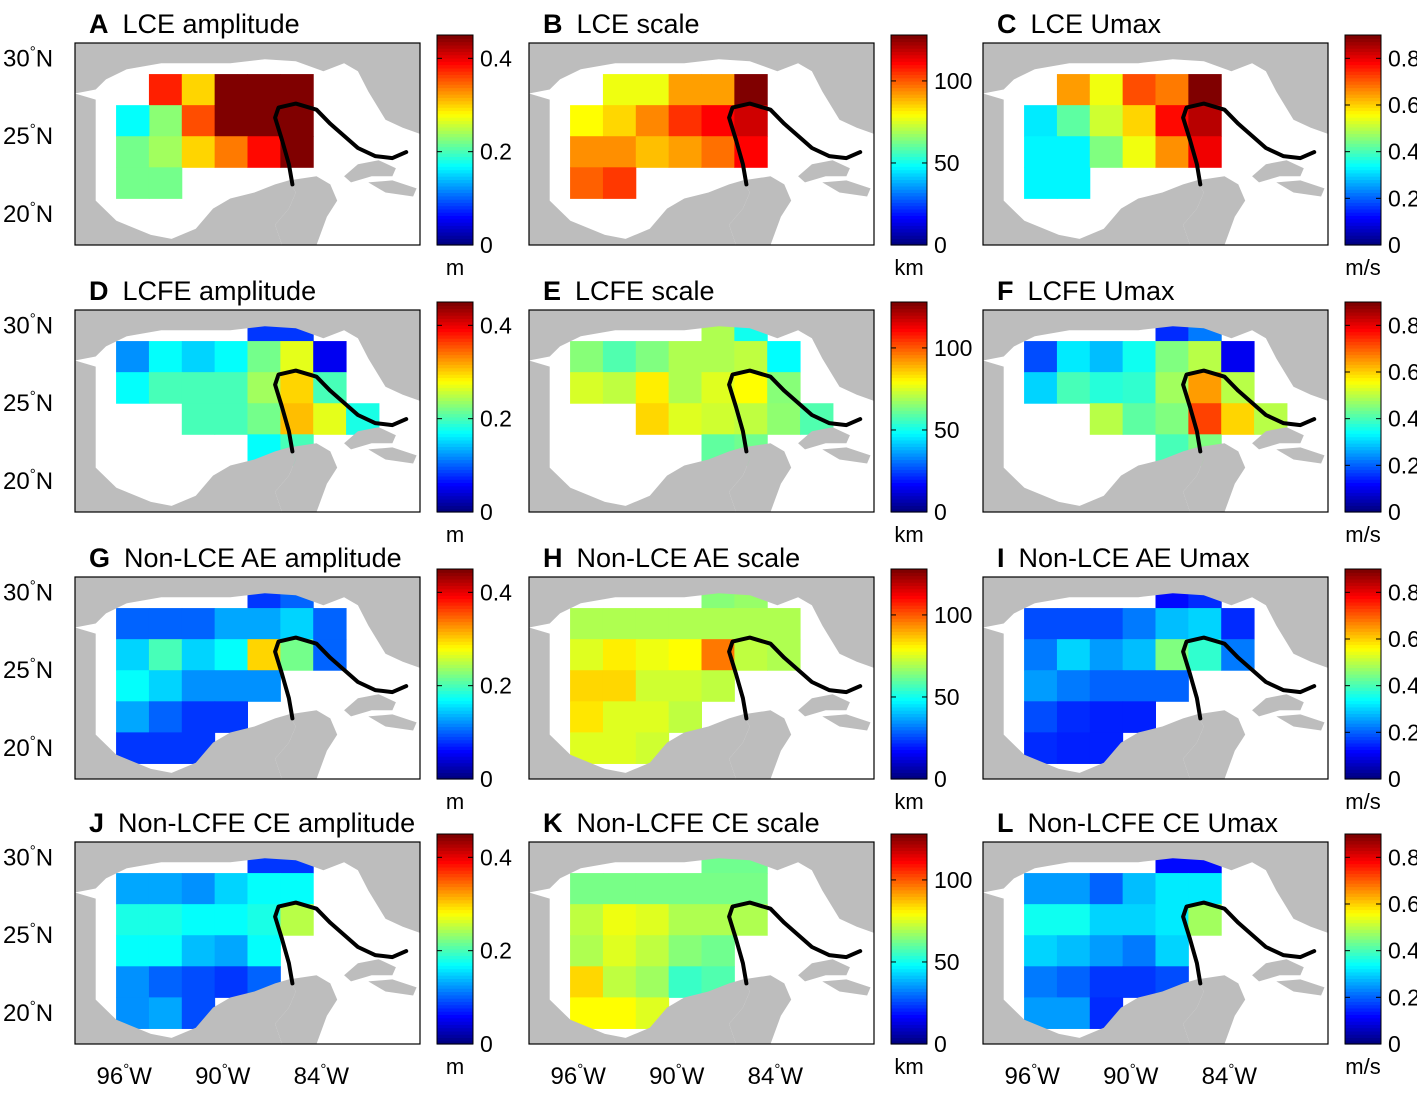  Describe the element at coordinates (629, 291) in the screenshot. I see `panel-title: E LCFE scale` at that location.